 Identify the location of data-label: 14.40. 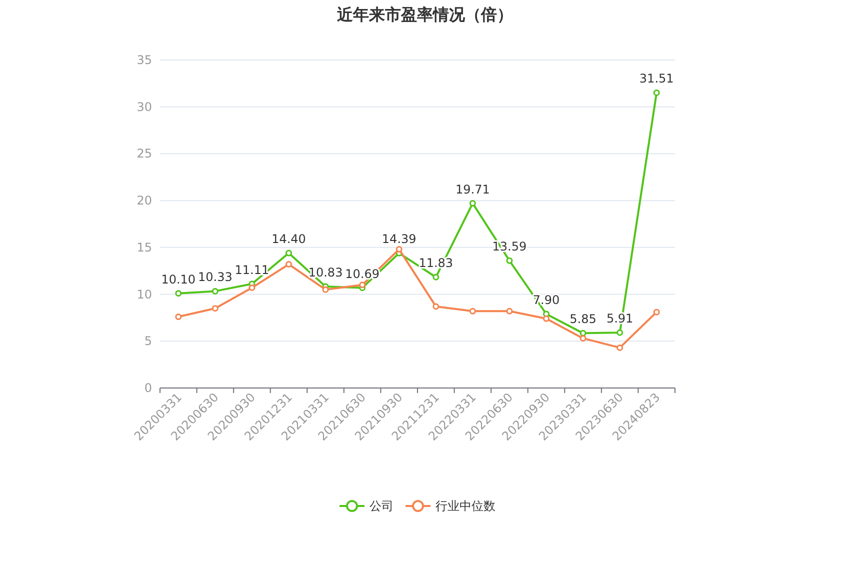
(289, 239).